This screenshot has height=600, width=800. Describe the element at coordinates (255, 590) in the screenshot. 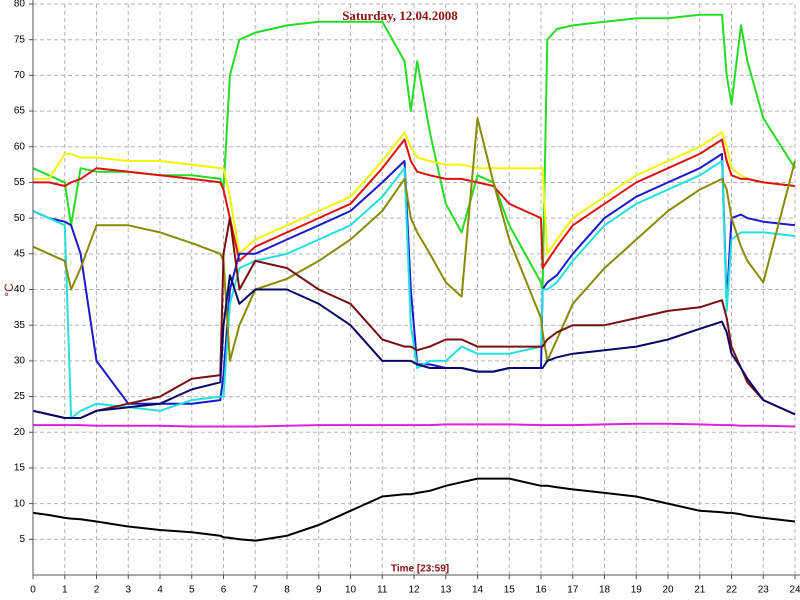

I see `x-tick-label: 7` at that location.